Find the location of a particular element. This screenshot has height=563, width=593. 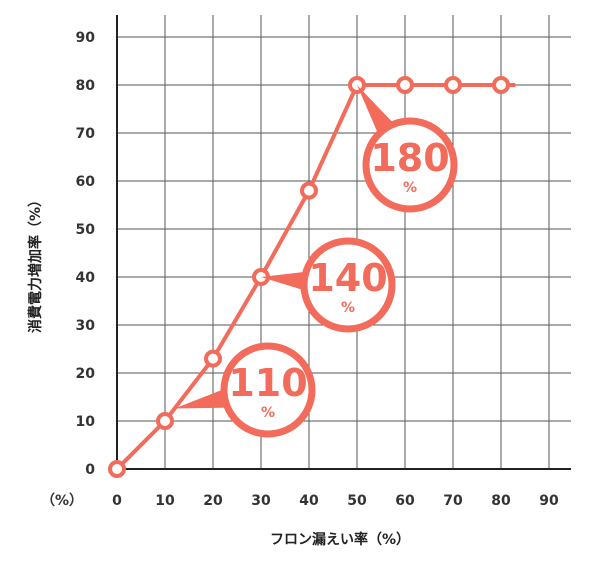

x-axis-title: フロン漏えい率（%） is located at coordinates (340, 539).